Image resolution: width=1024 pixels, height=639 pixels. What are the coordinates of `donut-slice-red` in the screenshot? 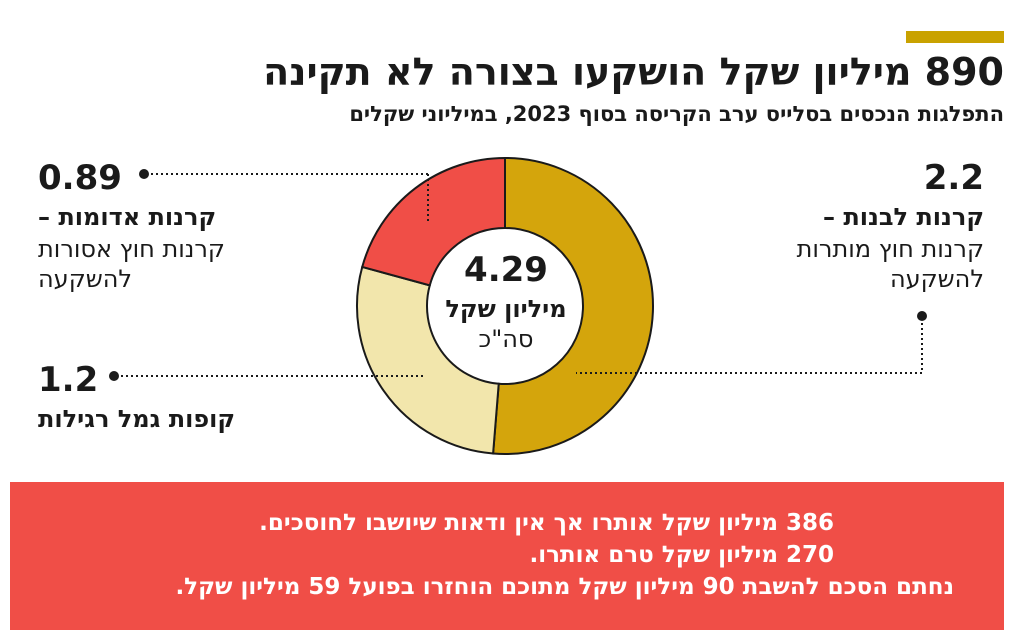 It's located at (433, 221).